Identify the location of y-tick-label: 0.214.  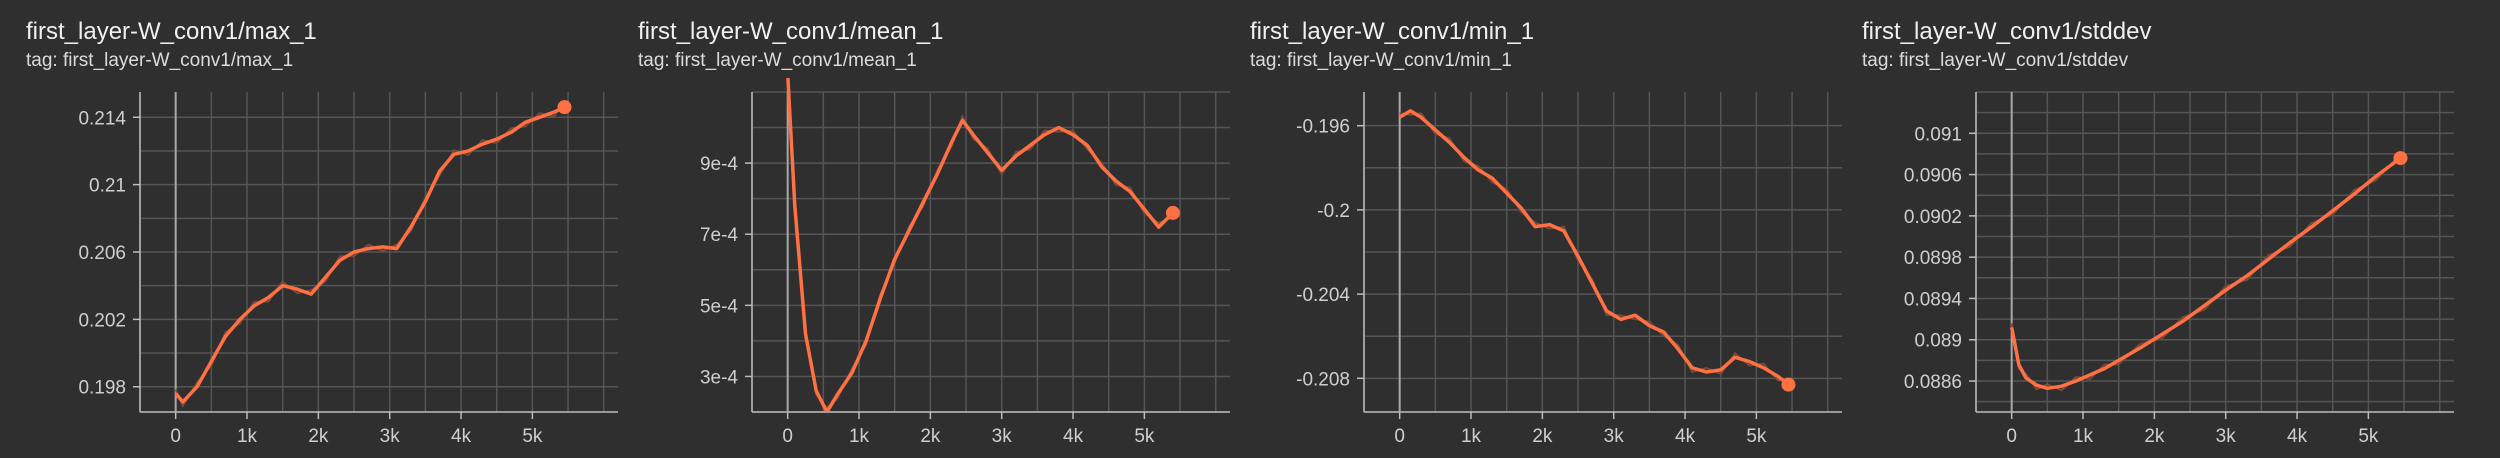
(102, 118).